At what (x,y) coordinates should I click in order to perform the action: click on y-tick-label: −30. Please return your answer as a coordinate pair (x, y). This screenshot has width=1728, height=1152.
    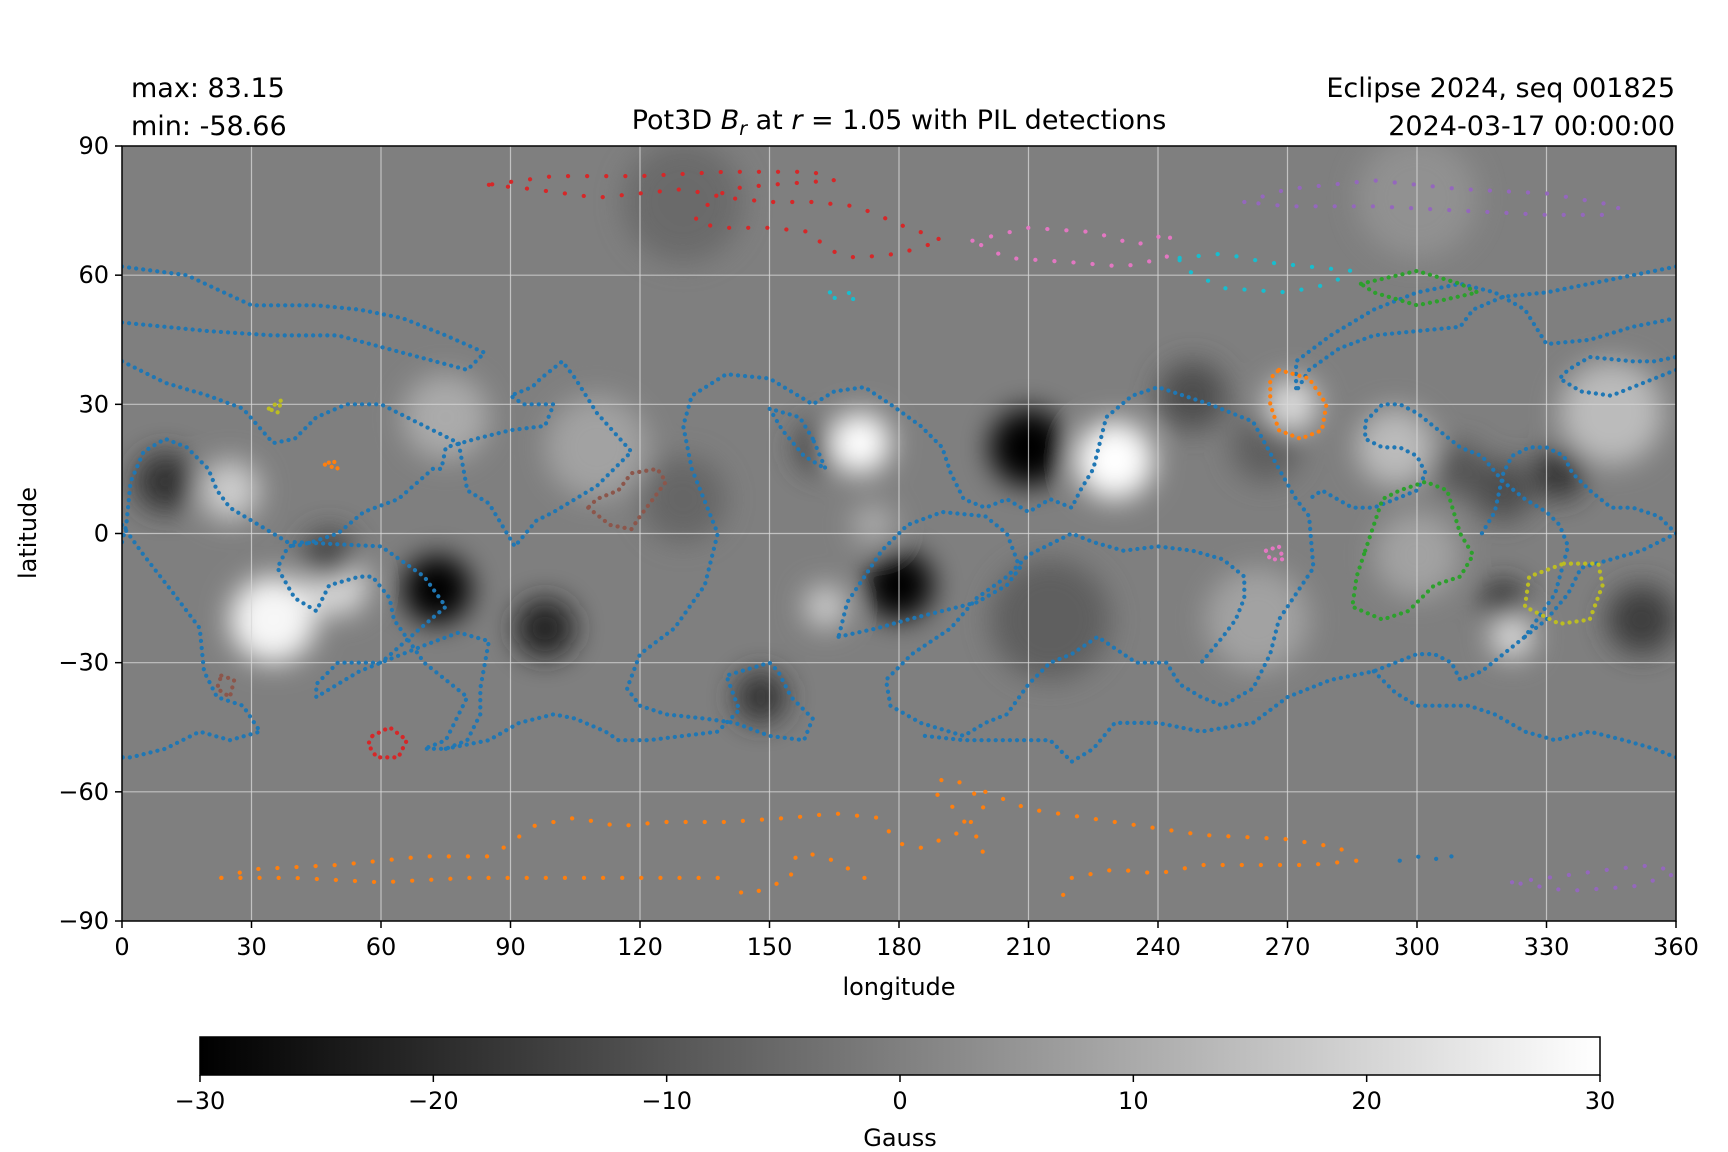
    Looking at the image, I should click on (83, 663).